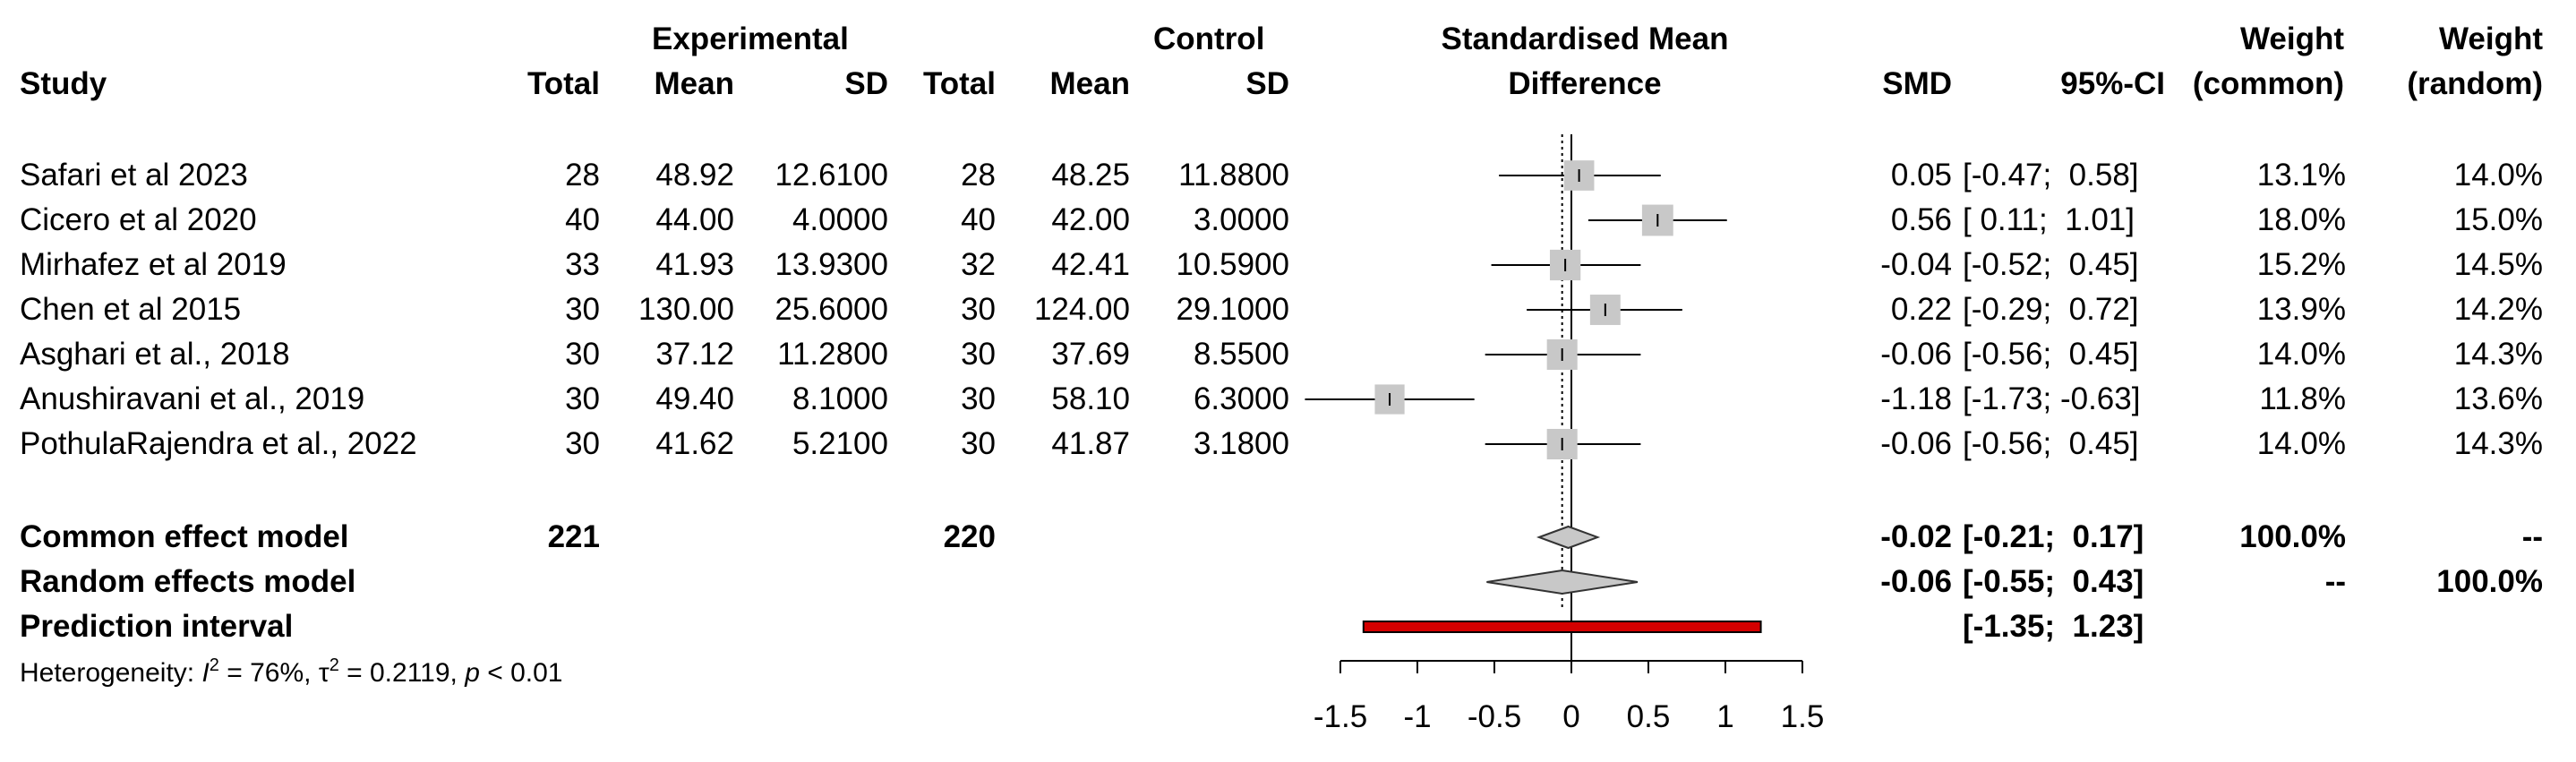 The height and width of the screenshot is (762, 2576). Describe the element at coordinates (2301, 220) in the screenshot. I see `weight-common: 18.0%` at that location.